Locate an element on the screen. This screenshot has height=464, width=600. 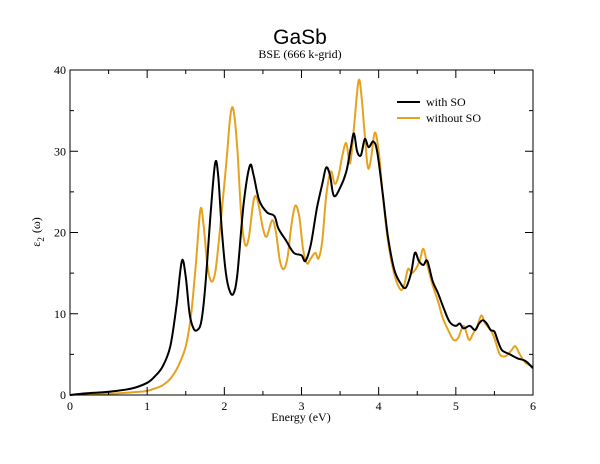
x-tick-label: 0 is located at coordinates (70, 406).